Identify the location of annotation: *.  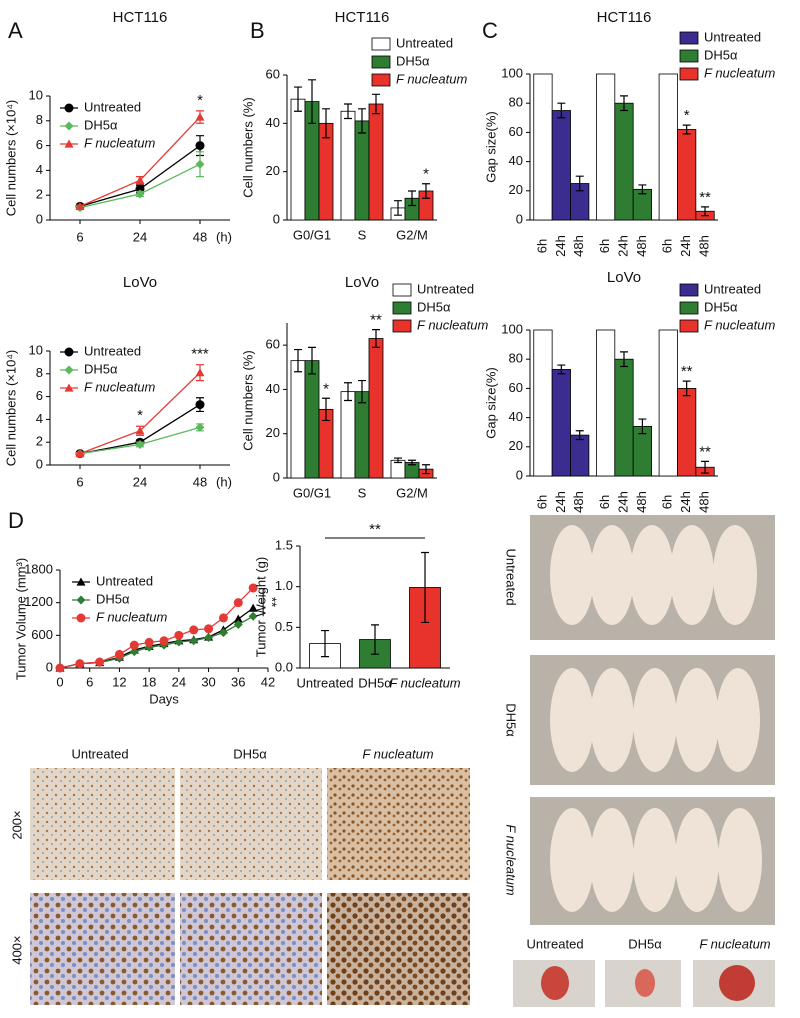
(200, 100).